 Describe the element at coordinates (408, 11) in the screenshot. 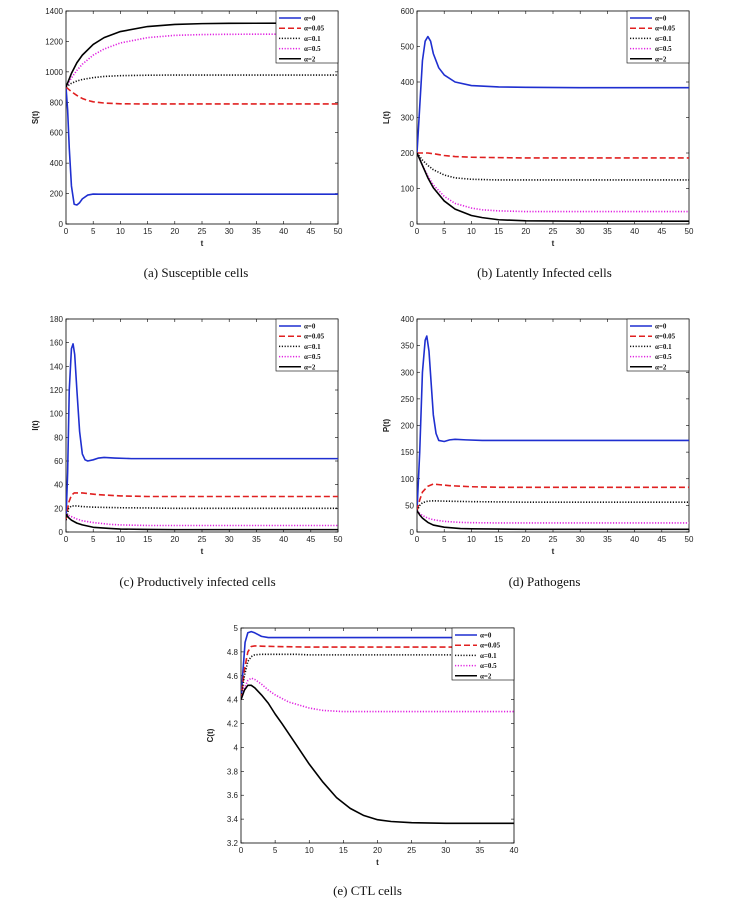

I see `y-tick-label: 600` at that location.